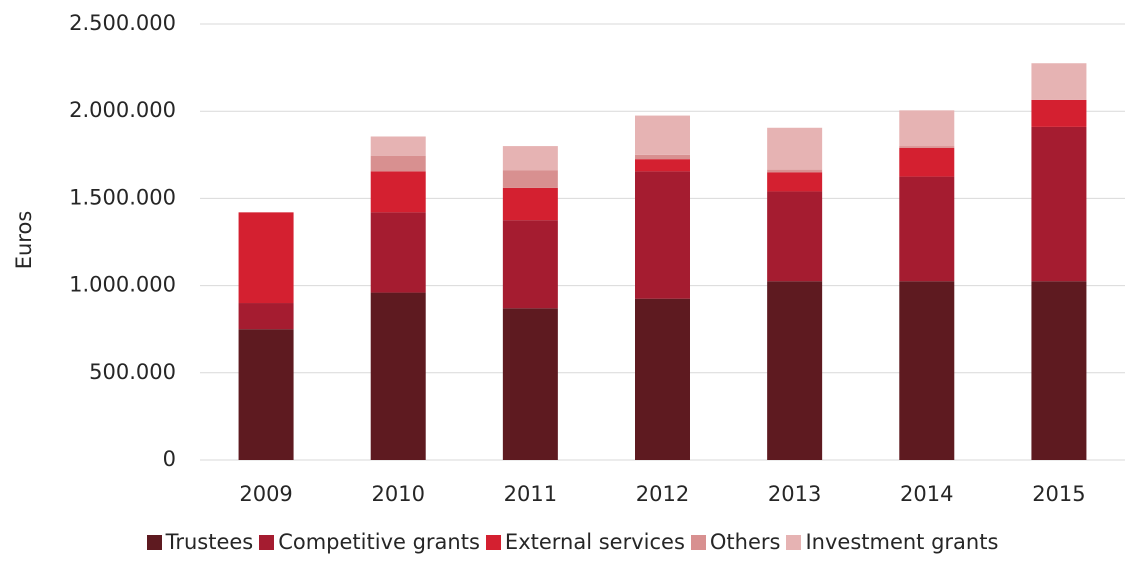 The height and width of the screenshot is (568, 1145). What do you see at coordinates (379, 542) in the screenshot?
I see `legend-label: Competitive grants` at bounding box center [379, 542].